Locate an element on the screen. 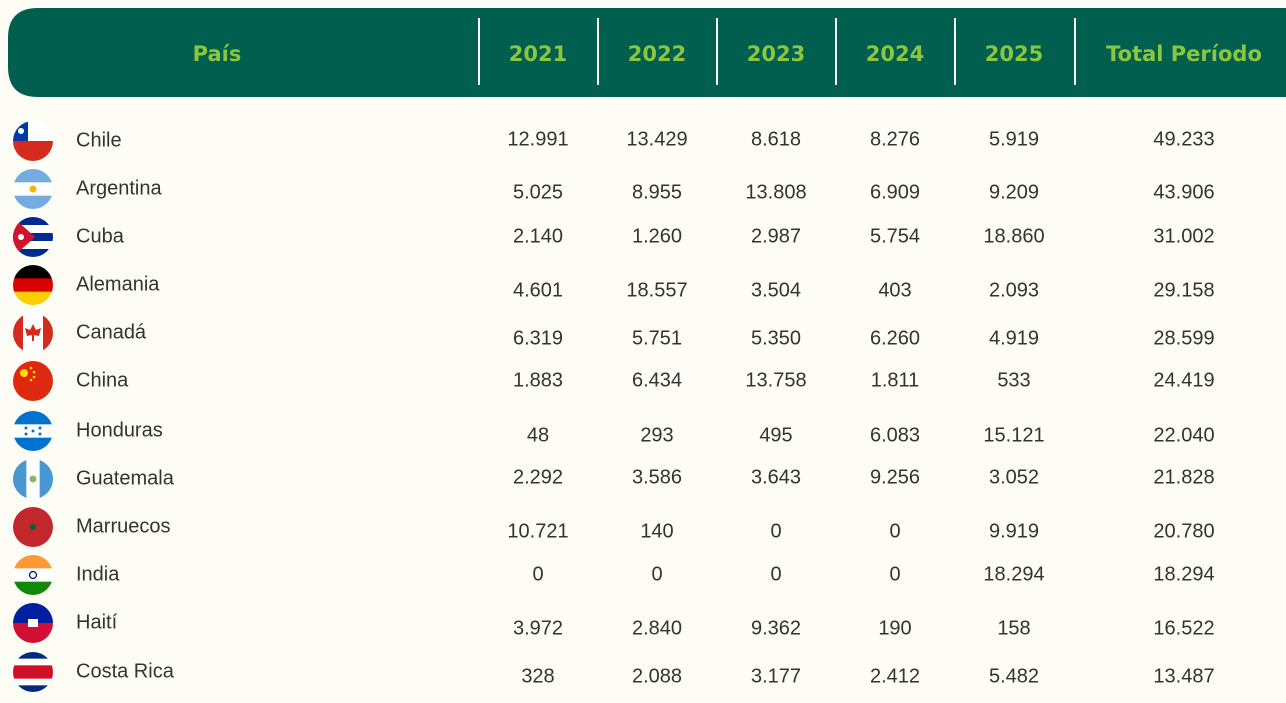 The image size is (1286, 703). cell-value: 5.919 is located at coordinates (1014, 139).